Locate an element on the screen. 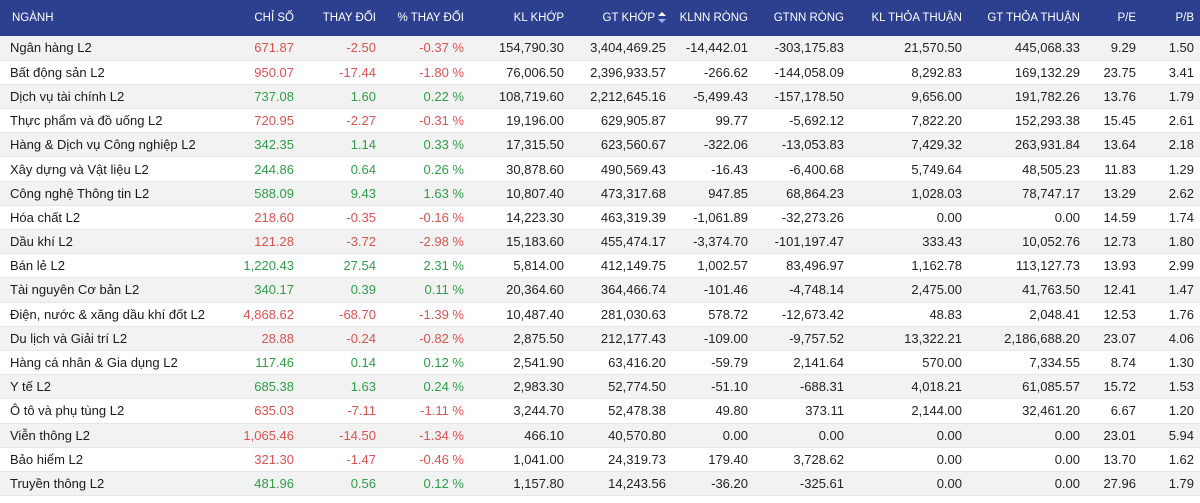 The image size is (1200, 503). header-kl-khop: KL KHỚP is located at coordinates (538, 18).